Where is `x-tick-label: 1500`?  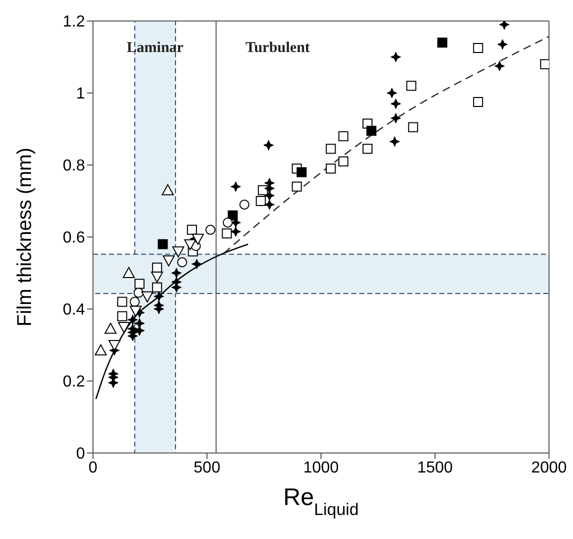
x-tick-label: 1500 is located at coordinates (435, 467).